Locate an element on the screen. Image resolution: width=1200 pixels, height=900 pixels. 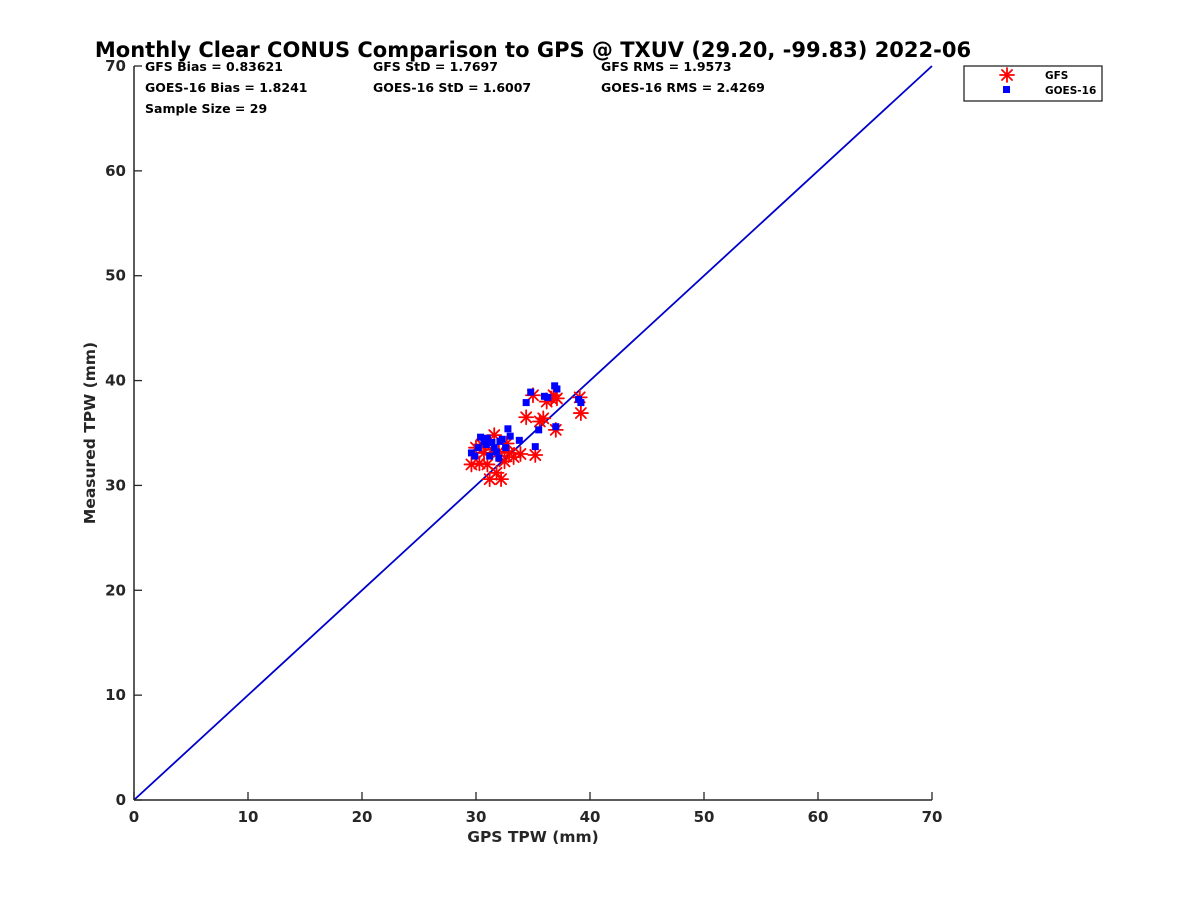
x-tick-label: 30 is located at coordinates (476, 817).